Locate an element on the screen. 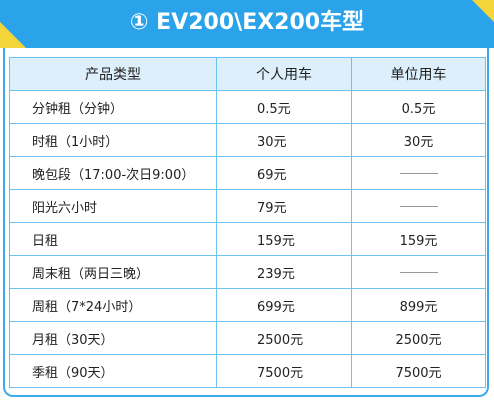 The height and width of the screenshot is (402, 494). table-header-row: 产品类型 个人用车 单位用车 is located at coordinates (247, 74).